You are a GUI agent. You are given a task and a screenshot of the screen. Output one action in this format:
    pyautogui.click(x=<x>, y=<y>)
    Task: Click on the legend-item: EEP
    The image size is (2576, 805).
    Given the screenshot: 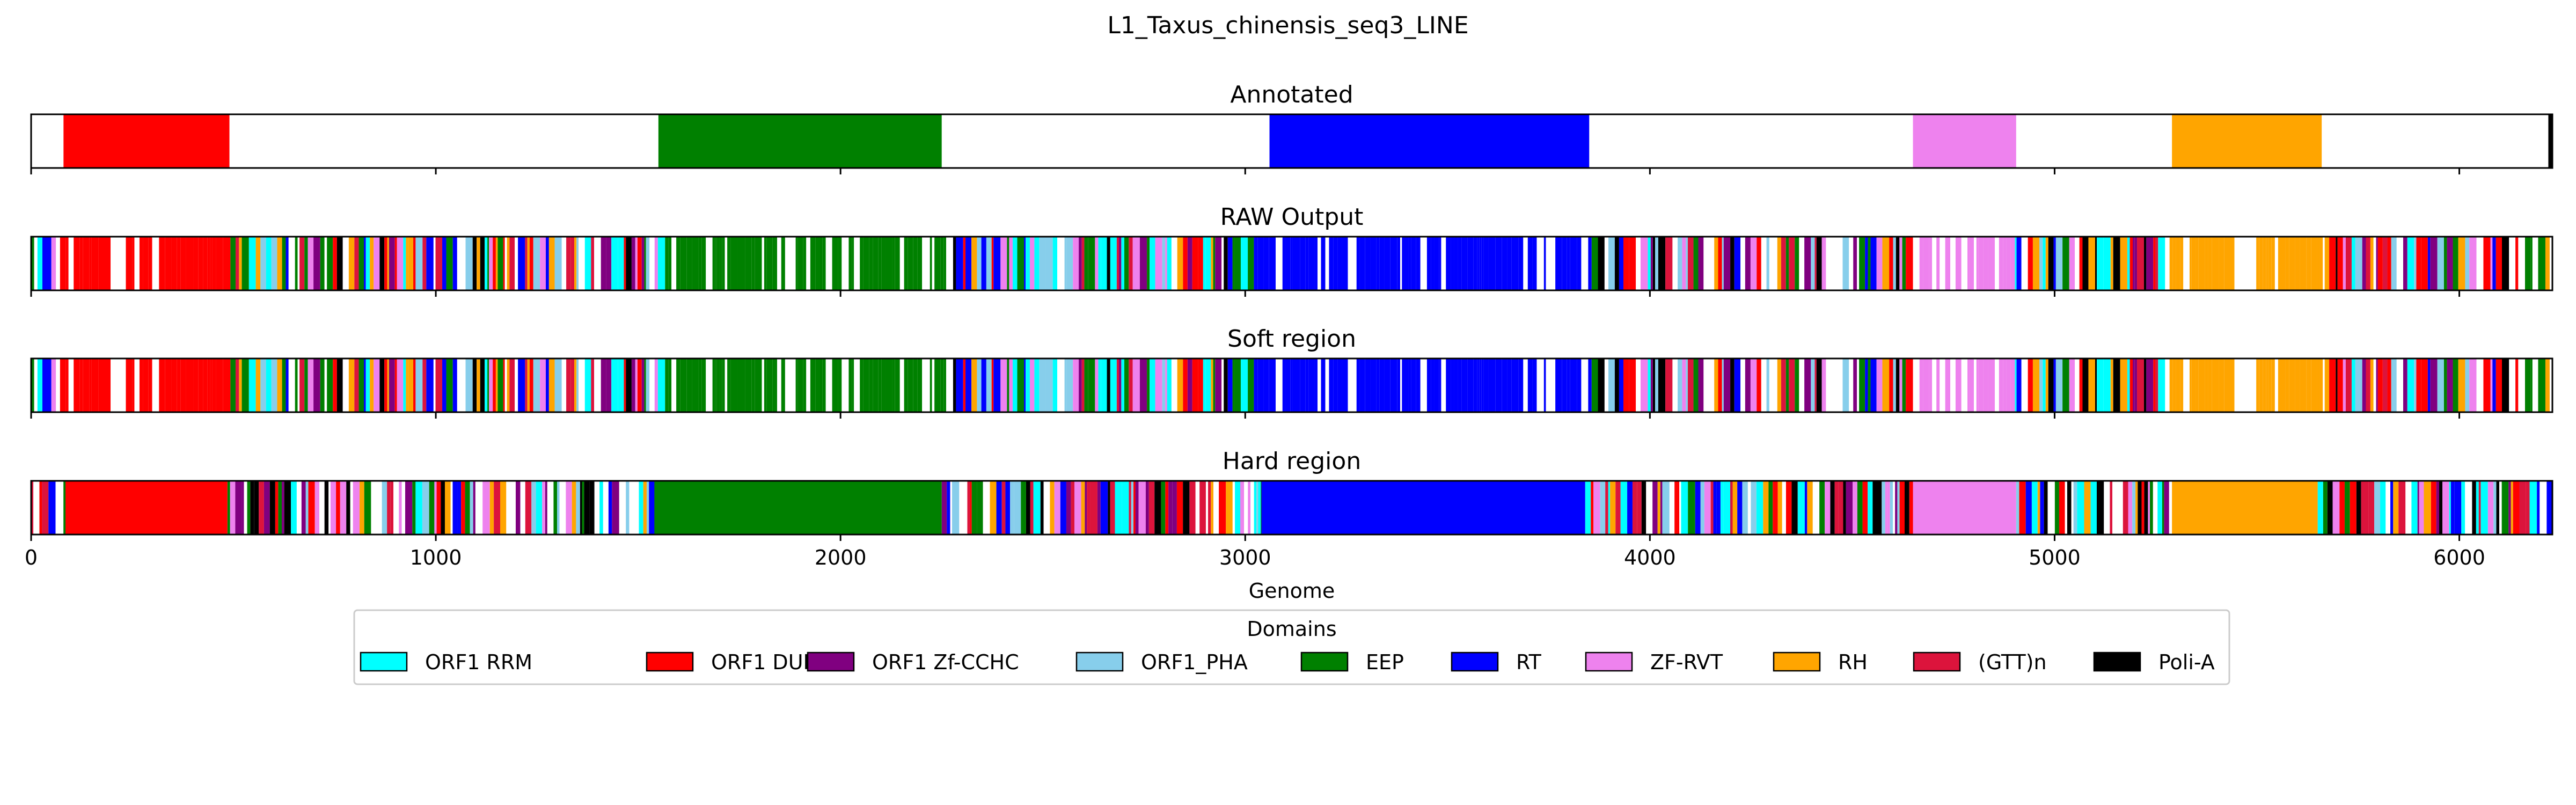 What is the action you would take?
    pyautogui.click(x=1352, y=662)
    